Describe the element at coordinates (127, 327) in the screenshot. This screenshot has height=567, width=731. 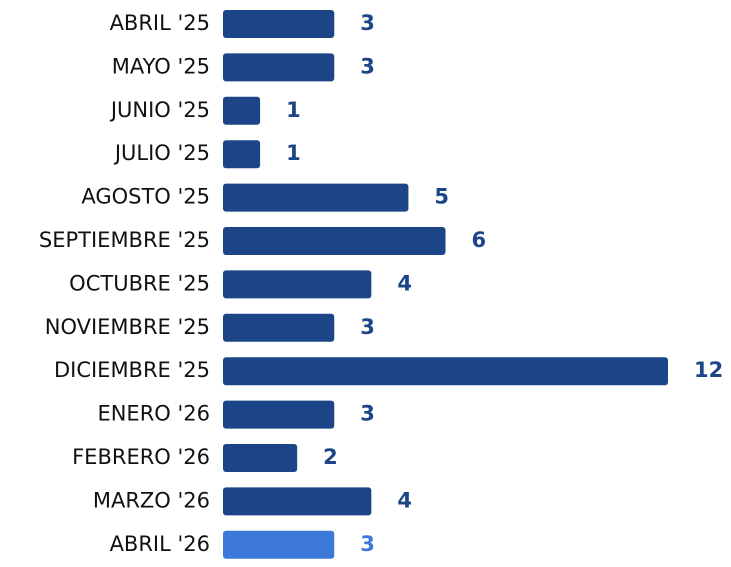
I see `category-label: NOVIEMBRE '25` at that location.